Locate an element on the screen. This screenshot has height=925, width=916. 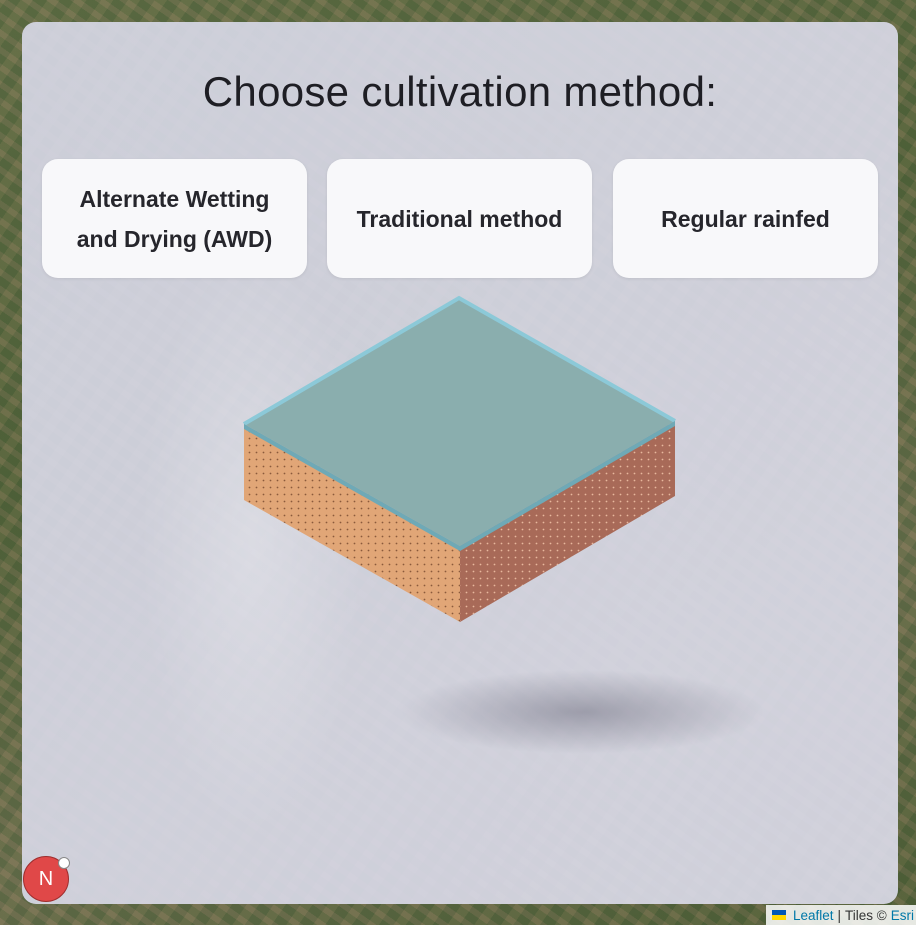
compass-icon: N is located at coordinates (46, 878).